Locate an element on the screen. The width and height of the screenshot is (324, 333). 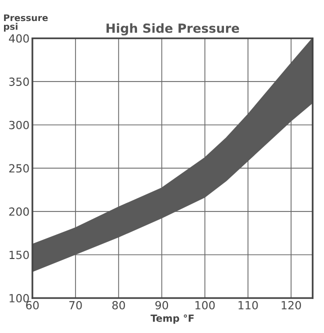
y-axis-title: Pressure psi is located at coordinates (26, 23).